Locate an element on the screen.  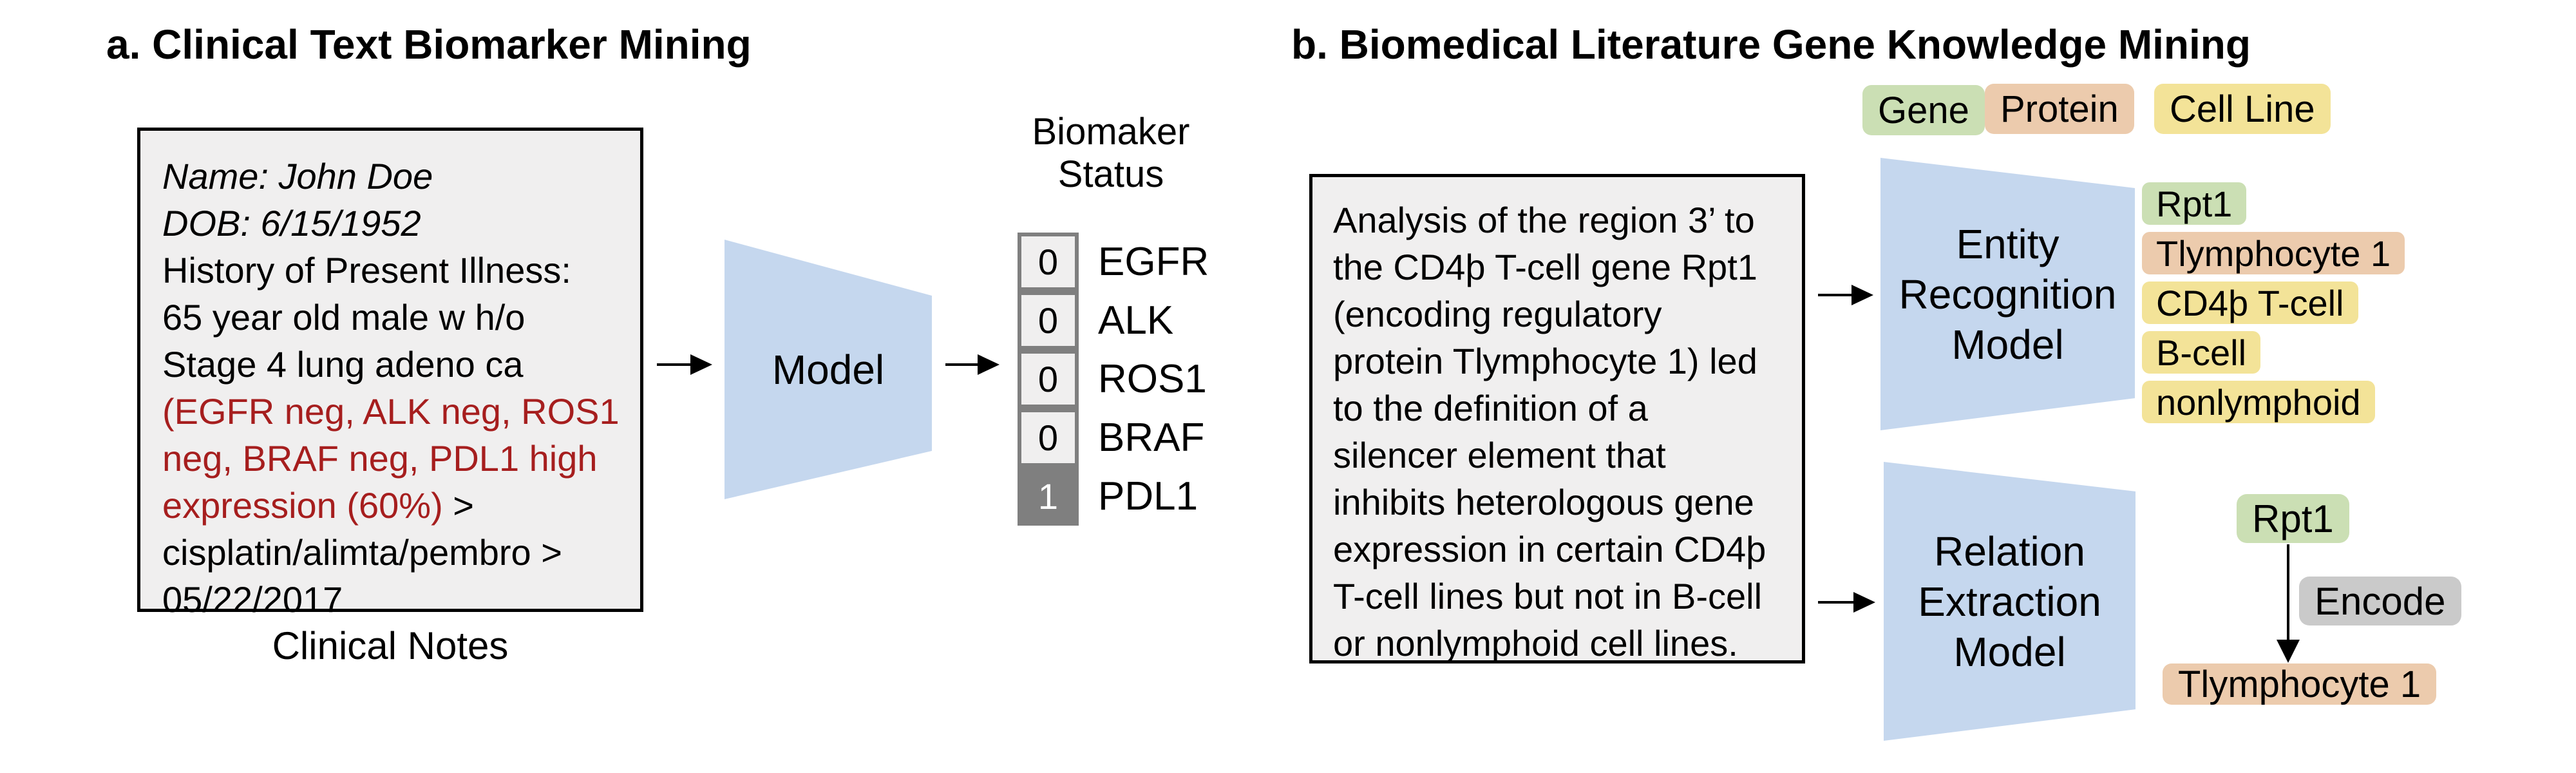
abstract-line: expression in certain CD4þ is located at coordinates (1549, 549).